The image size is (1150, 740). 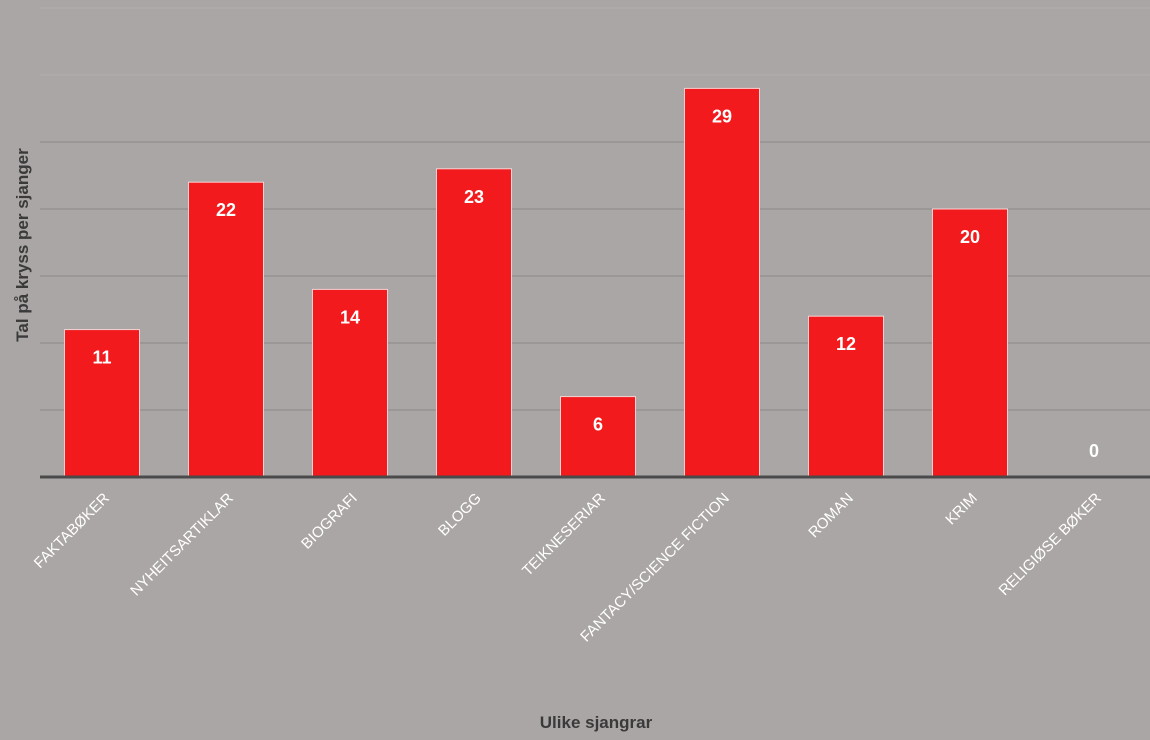 What do you see at coordinates (101, 358) in the screenshot?
I see `bar-value-label: 11` at bounding box center [101, 358].